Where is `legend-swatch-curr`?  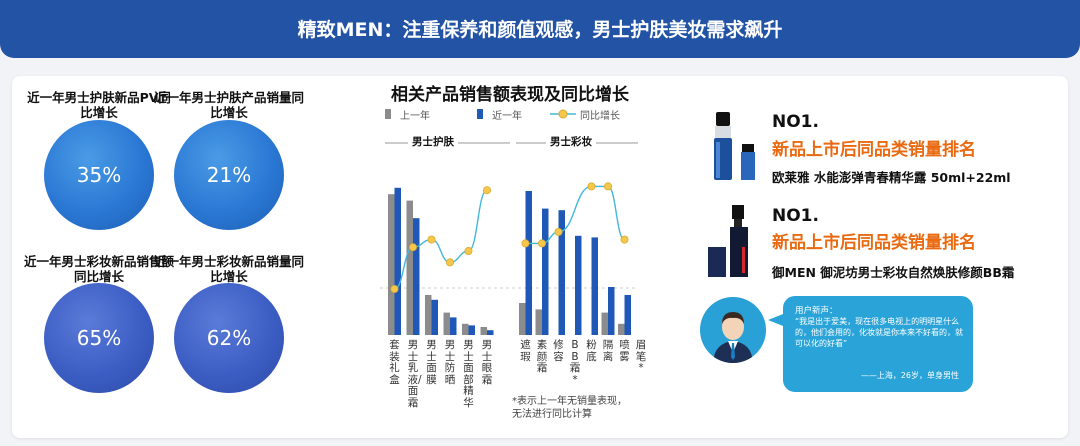 legend-swatch-curr is located at coordinates (480, 114).